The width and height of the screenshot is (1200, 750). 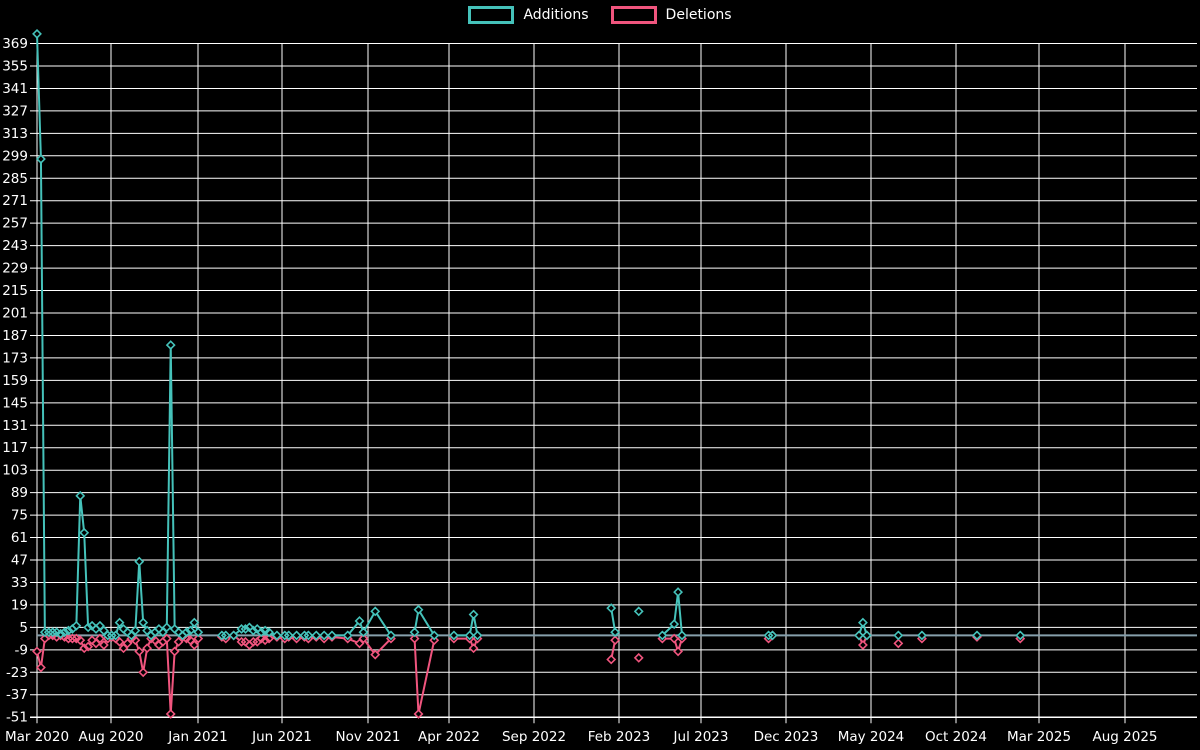 What do you see at coordinates (15, 269) in the screenshot?
I see `y-tick-label: 229` at bounding box center [15, 269].